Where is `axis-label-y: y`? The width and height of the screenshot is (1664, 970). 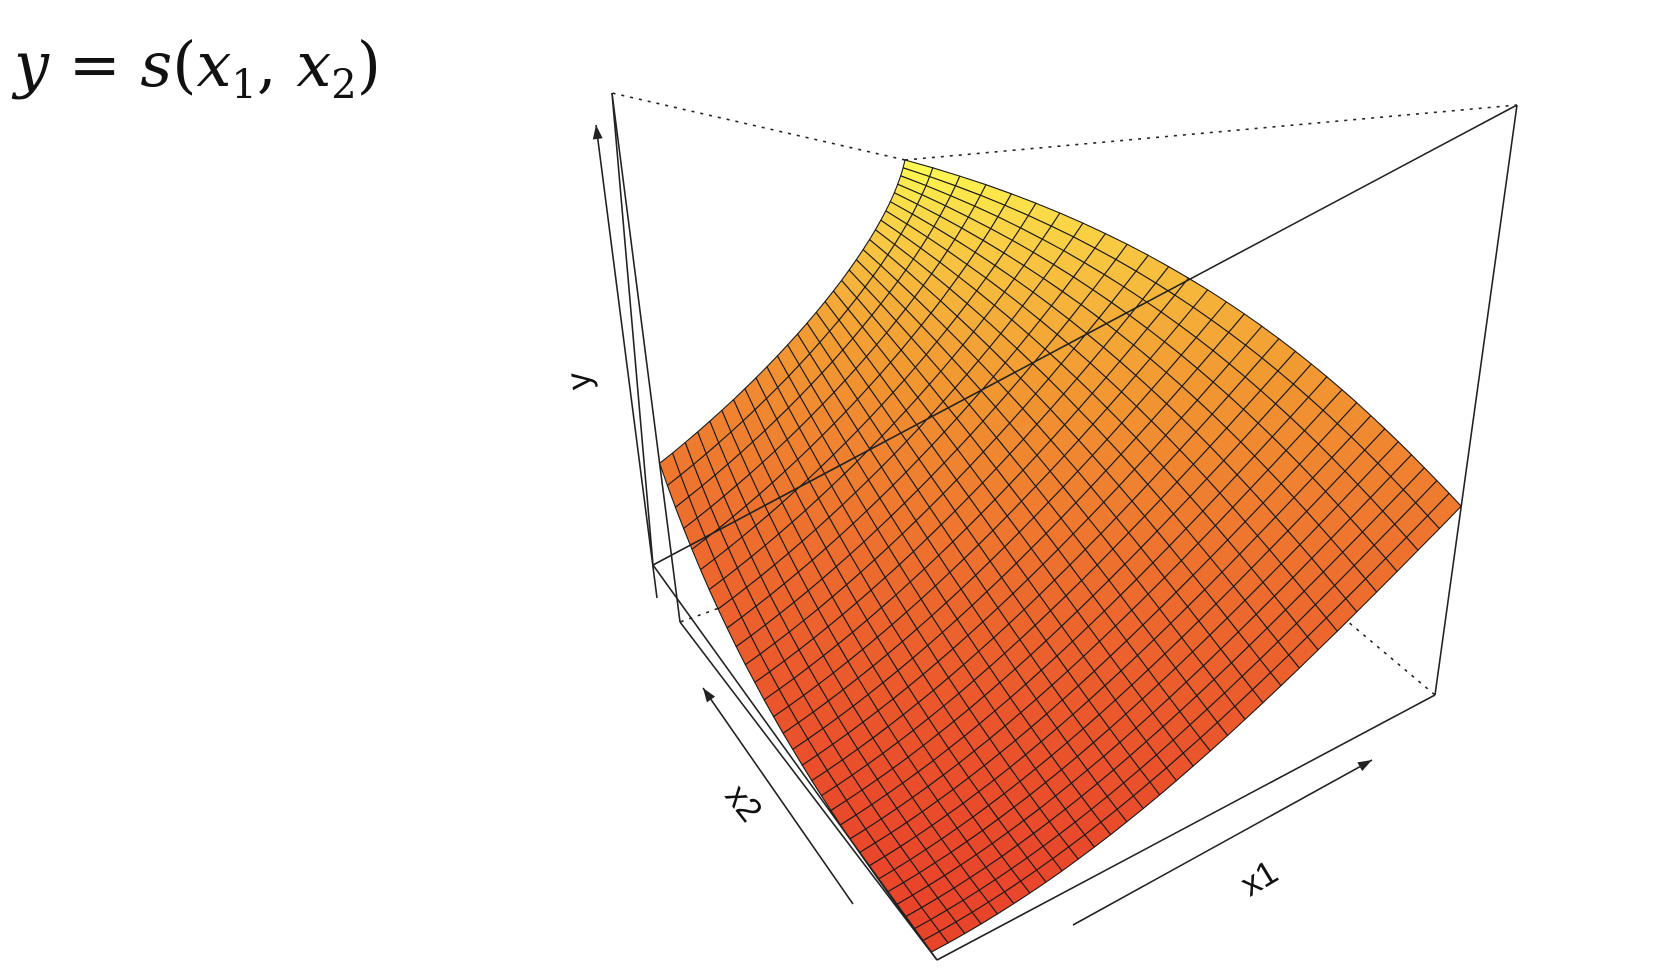
axis-label-y: y is located at coordinates (579, 381).